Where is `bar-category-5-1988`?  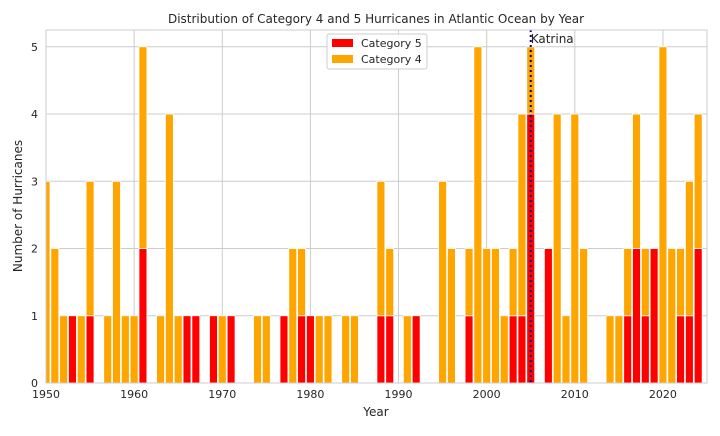 bar-category-5-1988 is located at coordinates (381, 349).